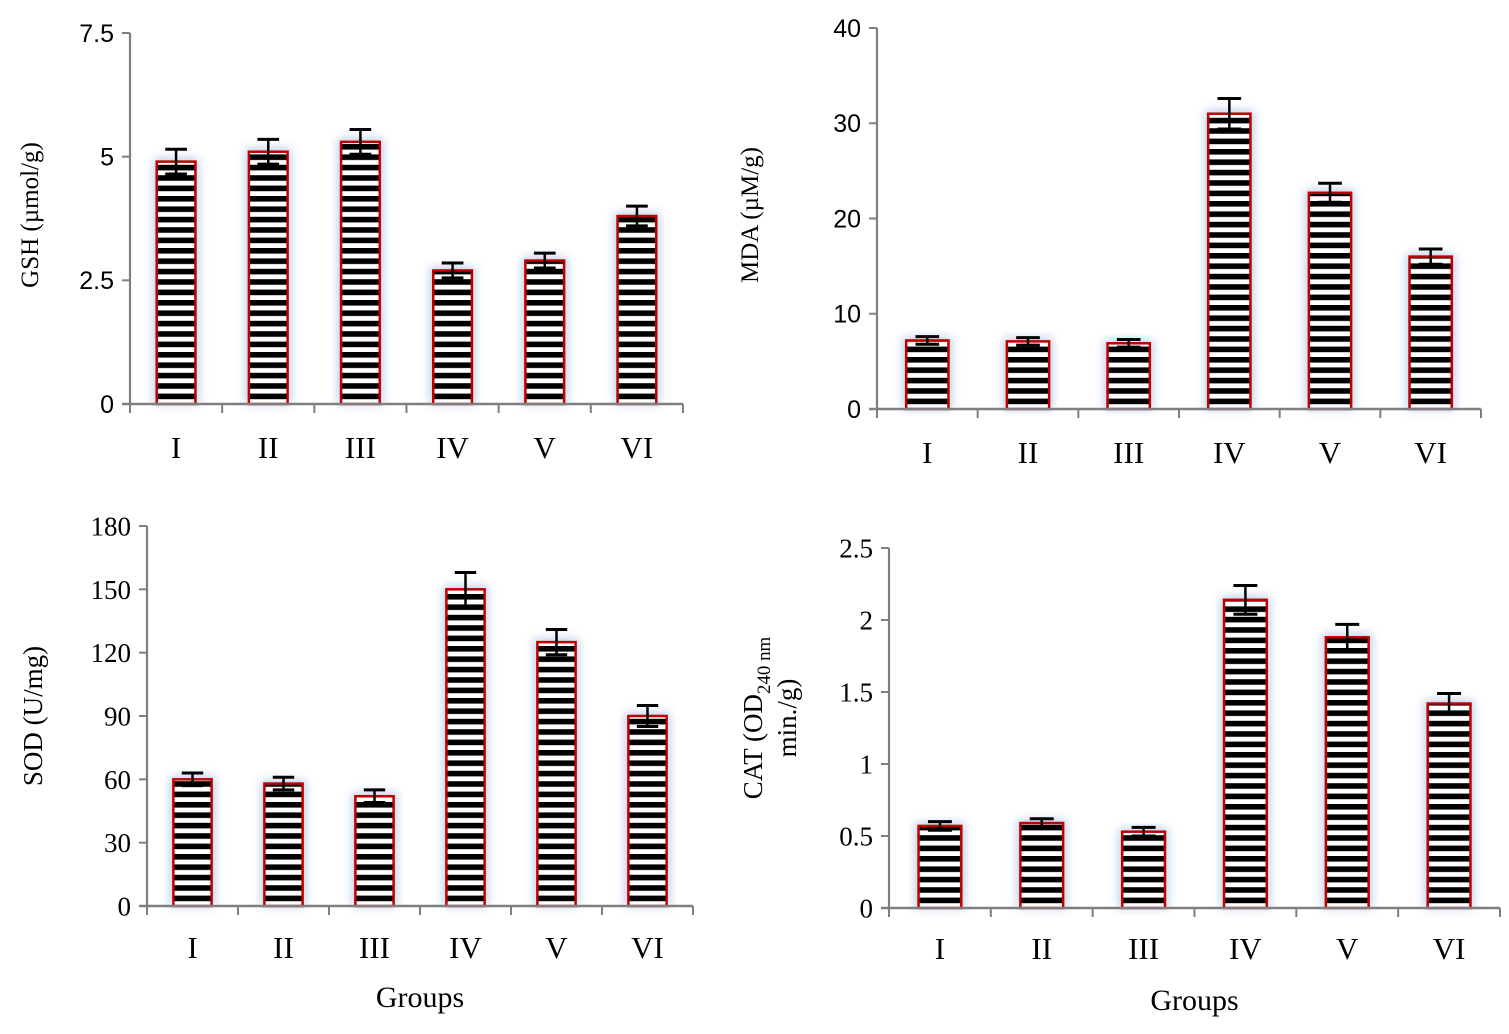 The width and height of the screenshot is (1509, 1034). I want to click on y-axis-title: CAT (OD240 nmmin./g), so click(770, 717).